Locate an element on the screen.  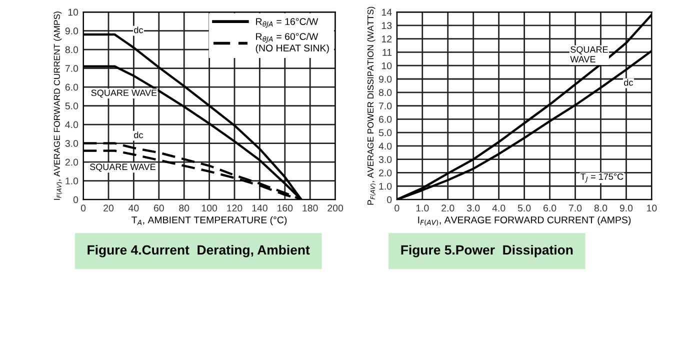
x-tick-label: 10 is located at coordinates (652, 208).